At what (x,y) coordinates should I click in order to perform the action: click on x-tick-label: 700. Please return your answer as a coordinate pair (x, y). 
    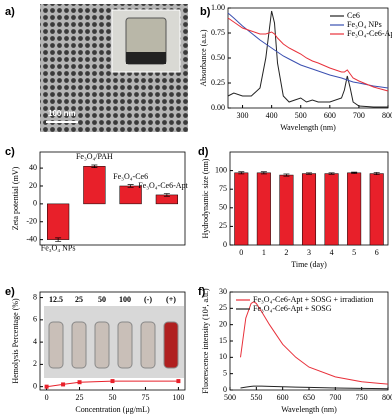
    Looking at the image, I should click on (335, 397).